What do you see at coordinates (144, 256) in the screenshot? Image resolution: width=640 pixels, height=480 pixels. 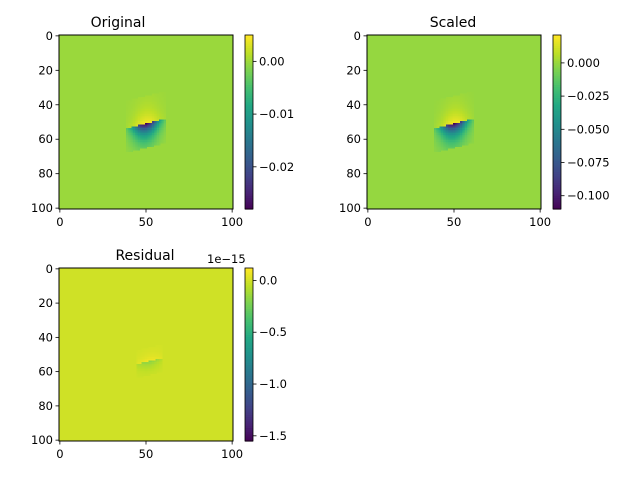 I see `subplot-title: Residual` at bounding box center [144, 256].